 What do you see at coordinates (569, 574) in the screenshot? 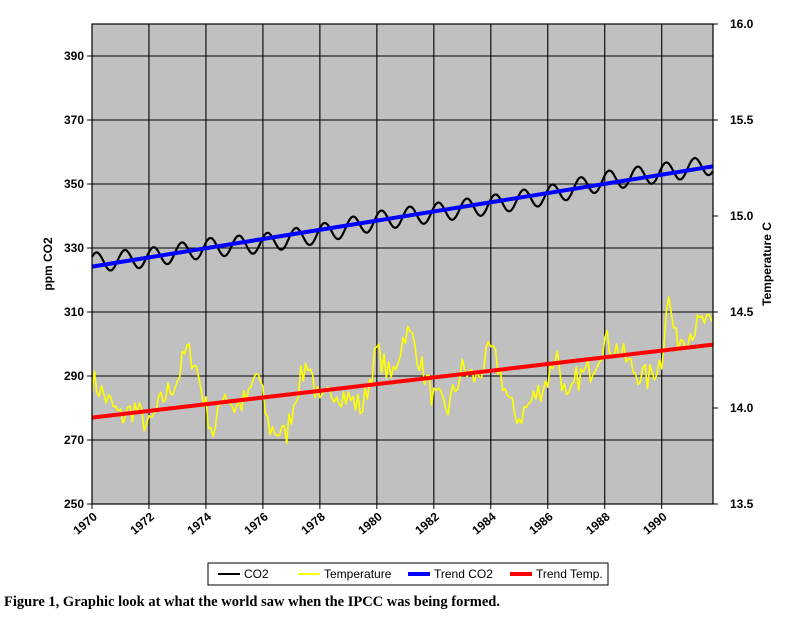
I see `legend-label: Trend Temp.` at bounding box center [569, 574].